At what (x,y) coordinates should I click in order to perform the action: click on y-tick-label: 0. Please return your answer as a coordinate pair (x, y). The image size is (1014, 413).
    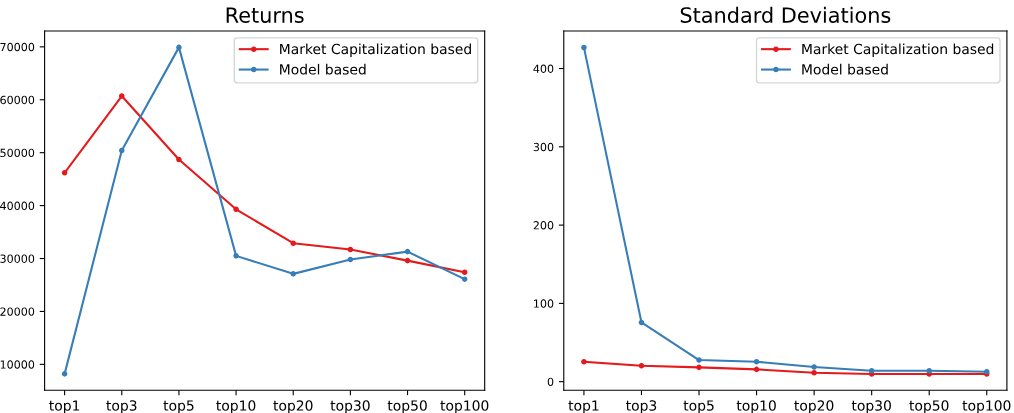
    Looking at the image, I should click on (550, 382).